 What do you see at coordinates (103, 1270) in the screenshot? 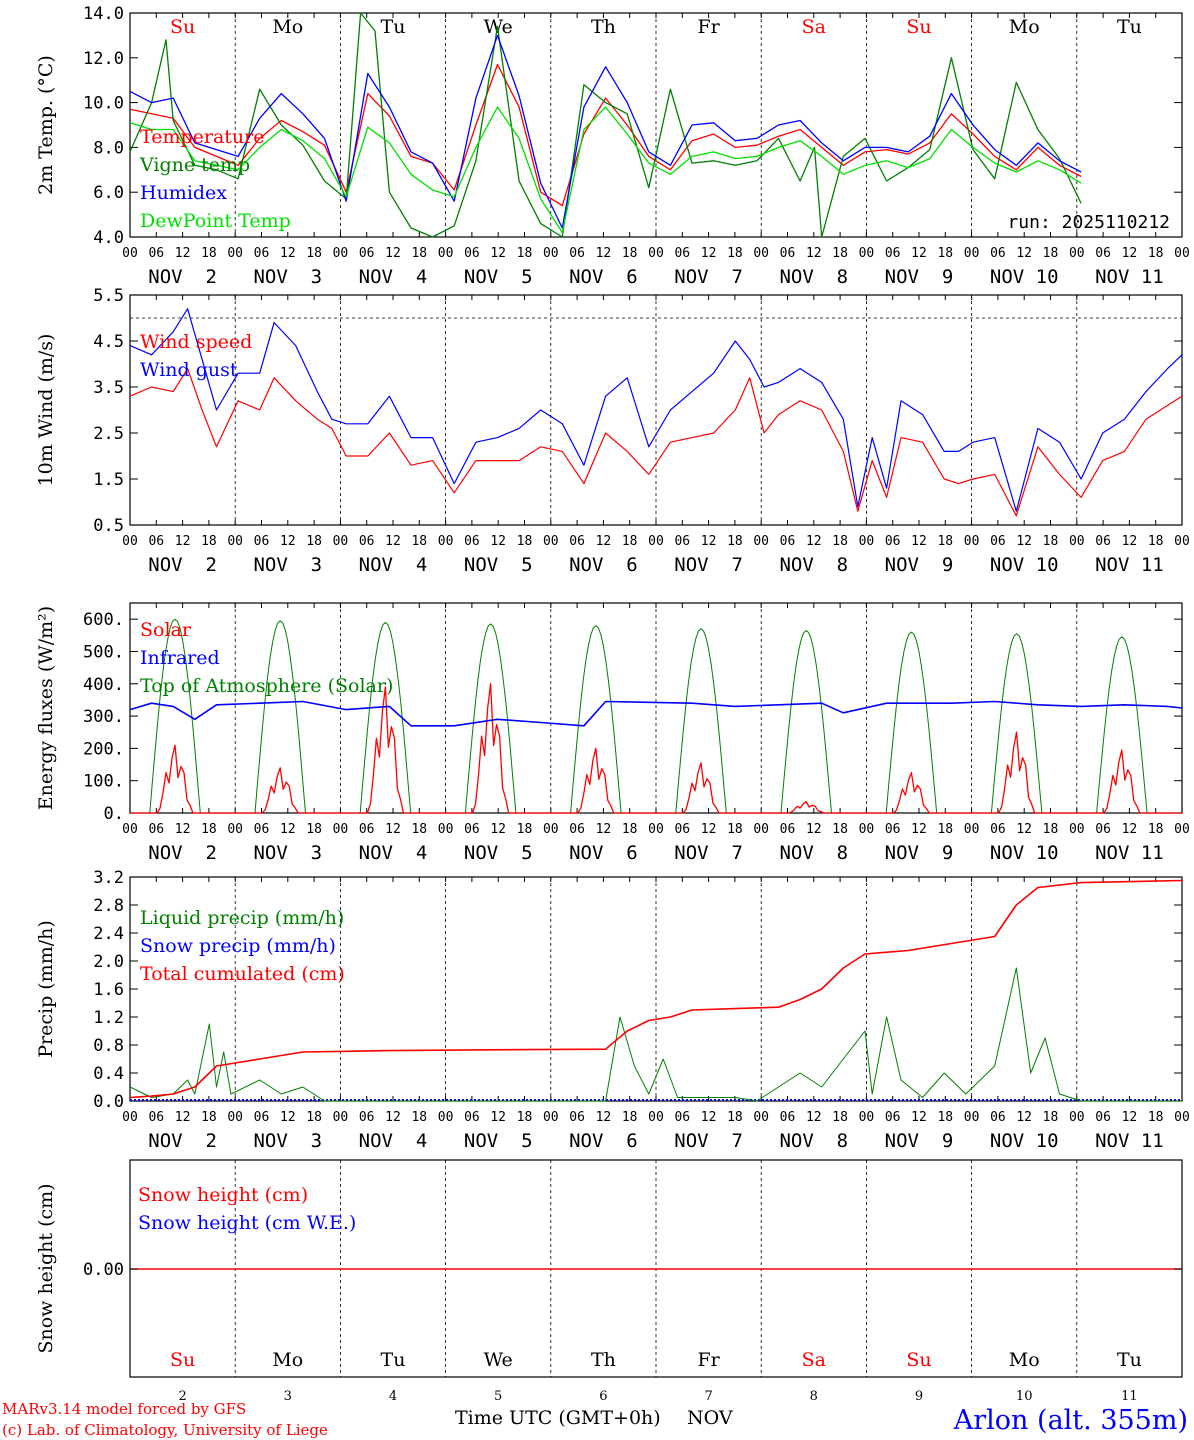
I see `y-tick-label: 0.00` at bounding box center [103, 1270].